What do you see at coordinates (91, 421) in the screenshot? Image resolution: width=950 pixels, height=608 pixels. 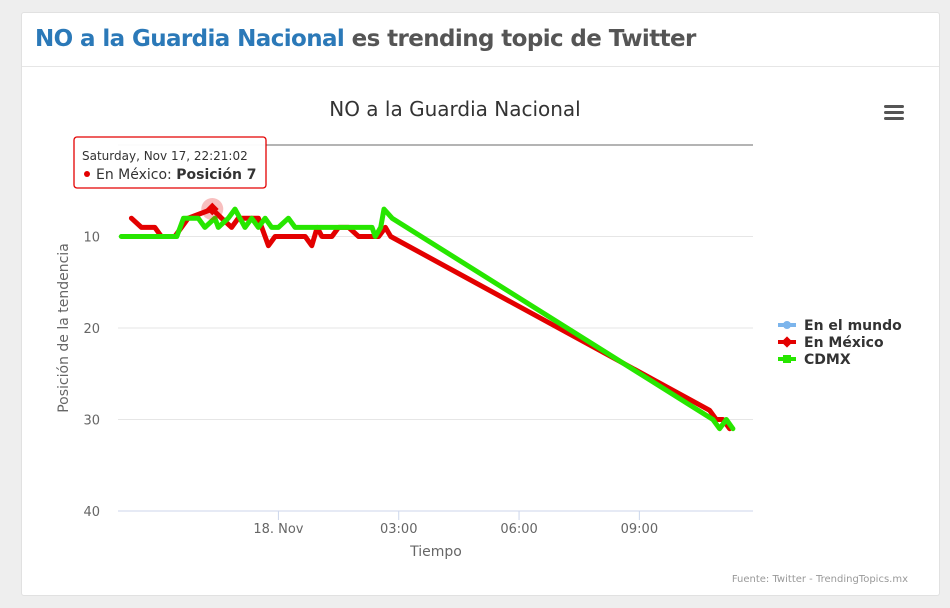 I see `y-tick-label: 30` at bounding box center [91, 421].